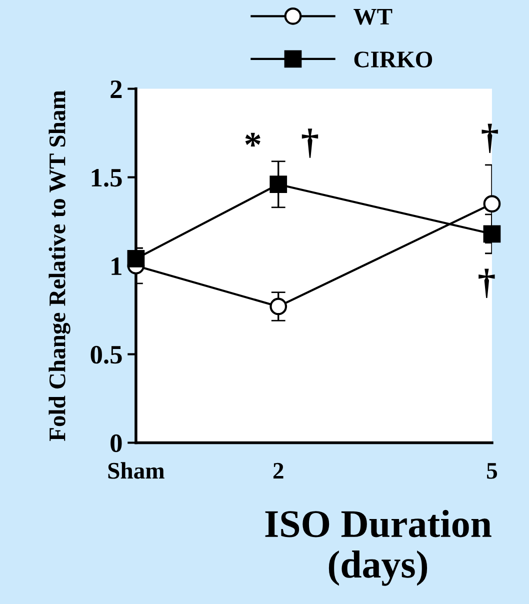  I want to click on y-tick-label: 0.5, so click(106, 355).